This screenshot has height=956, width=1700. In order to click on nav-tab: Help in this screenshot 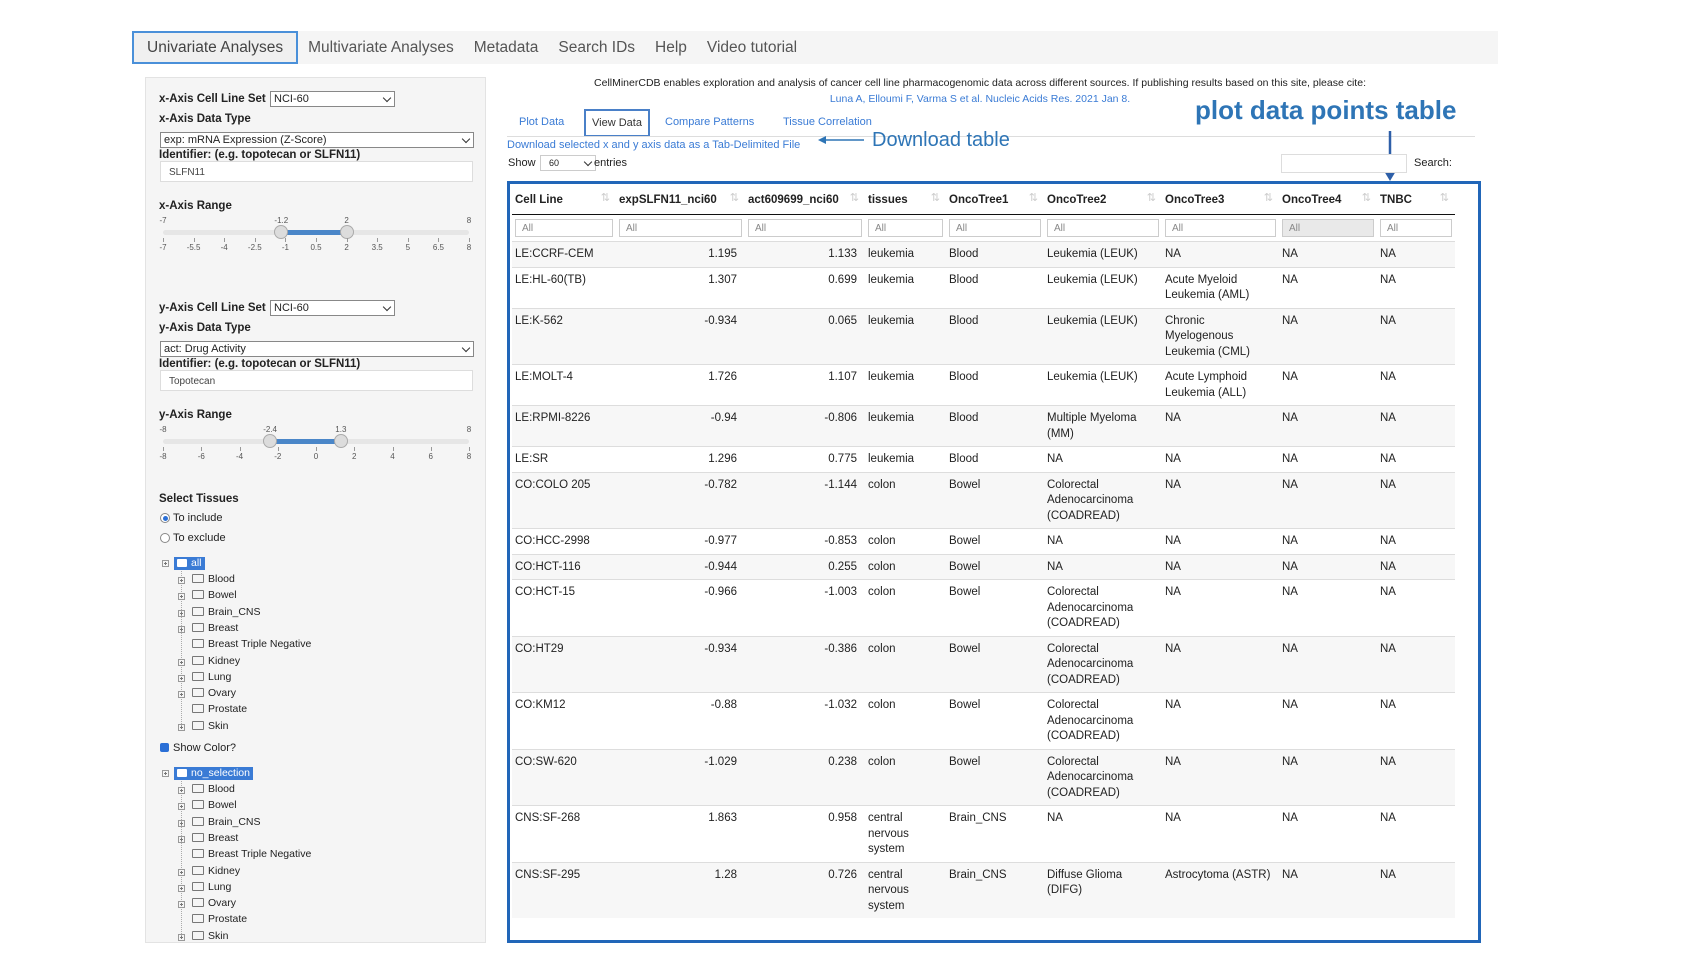, I will do `click(671, 47)`.